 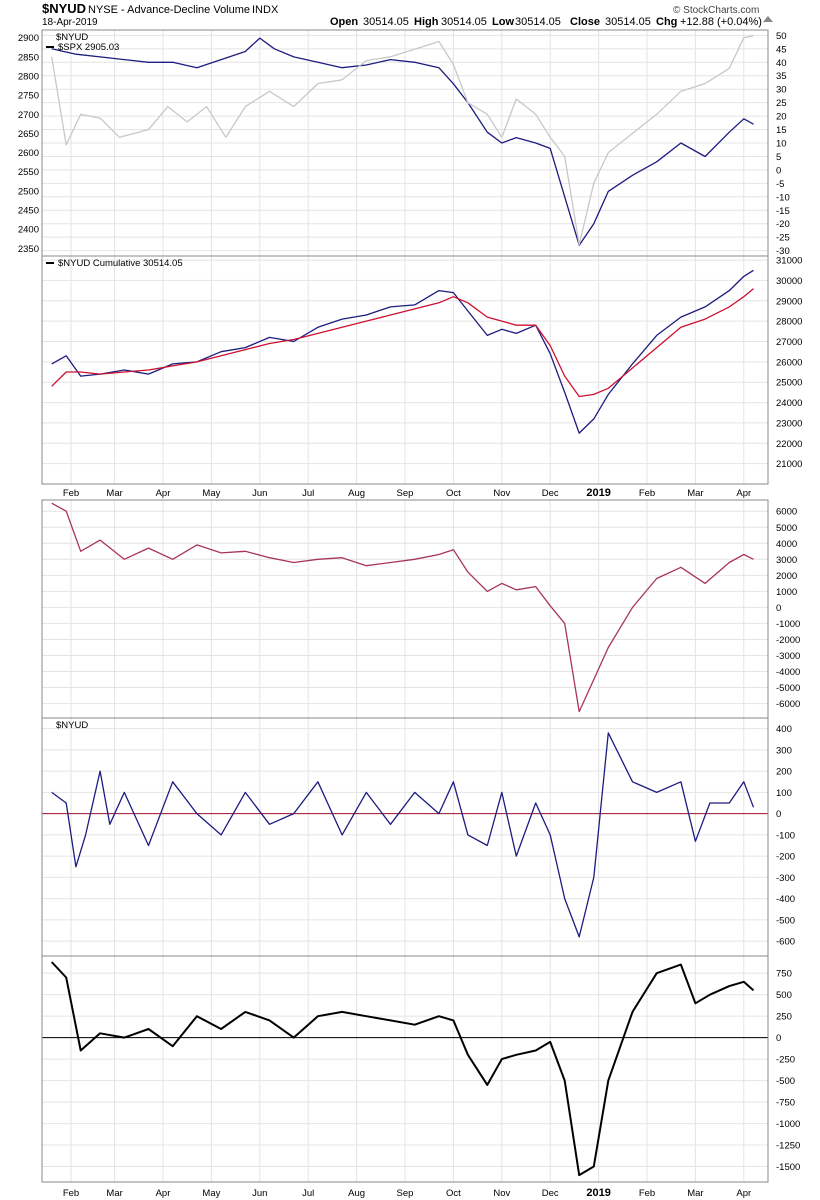 I want to click on y-tick-label-right: 4000, so click(x=786, y=544).